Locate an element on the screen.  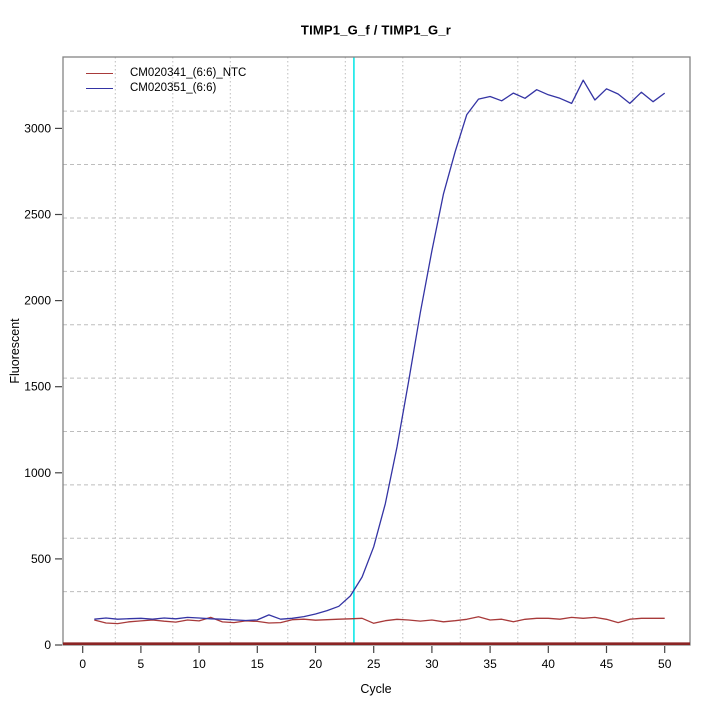
x-tick-label: 30 is located at coordinates (432, 664).